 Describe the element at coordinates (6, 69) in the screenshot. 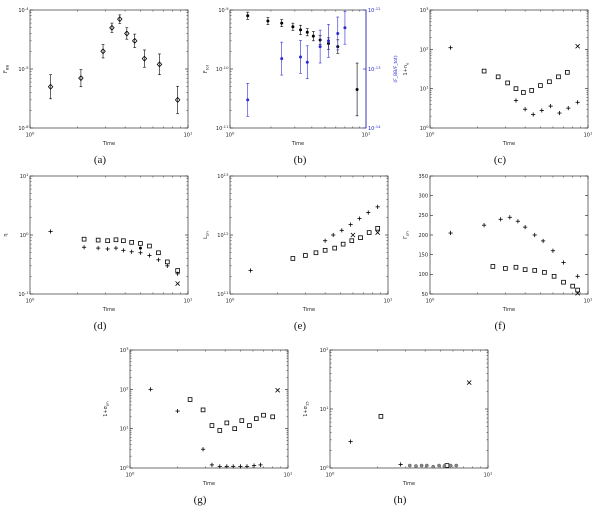

I see `y-axis-label: FBB` at that location.